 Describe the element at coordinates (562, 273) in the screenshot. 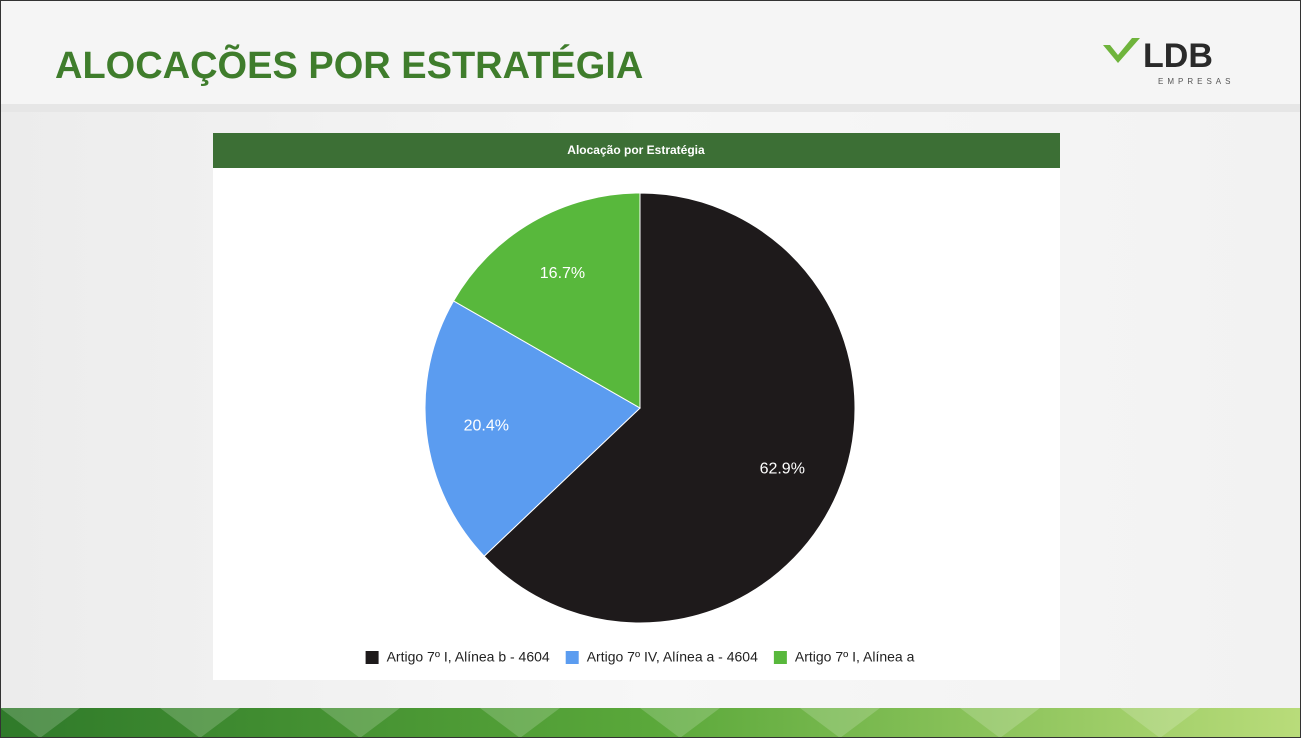

I see `slice-label: 16.7%` at that location.